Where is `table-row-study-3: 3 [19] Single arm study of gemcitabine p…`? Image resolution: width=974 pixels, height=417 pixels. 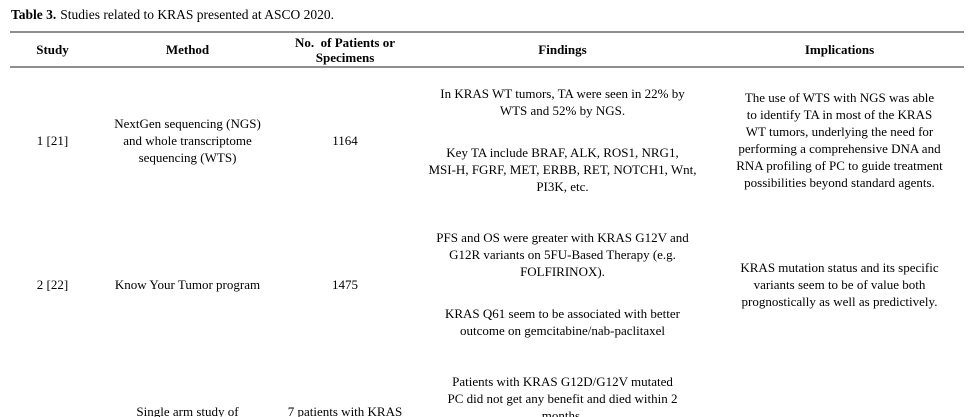 table-row-study-3: 3 [19] Single arm study of gemcitabine p… is located at coordinates (487, 386).